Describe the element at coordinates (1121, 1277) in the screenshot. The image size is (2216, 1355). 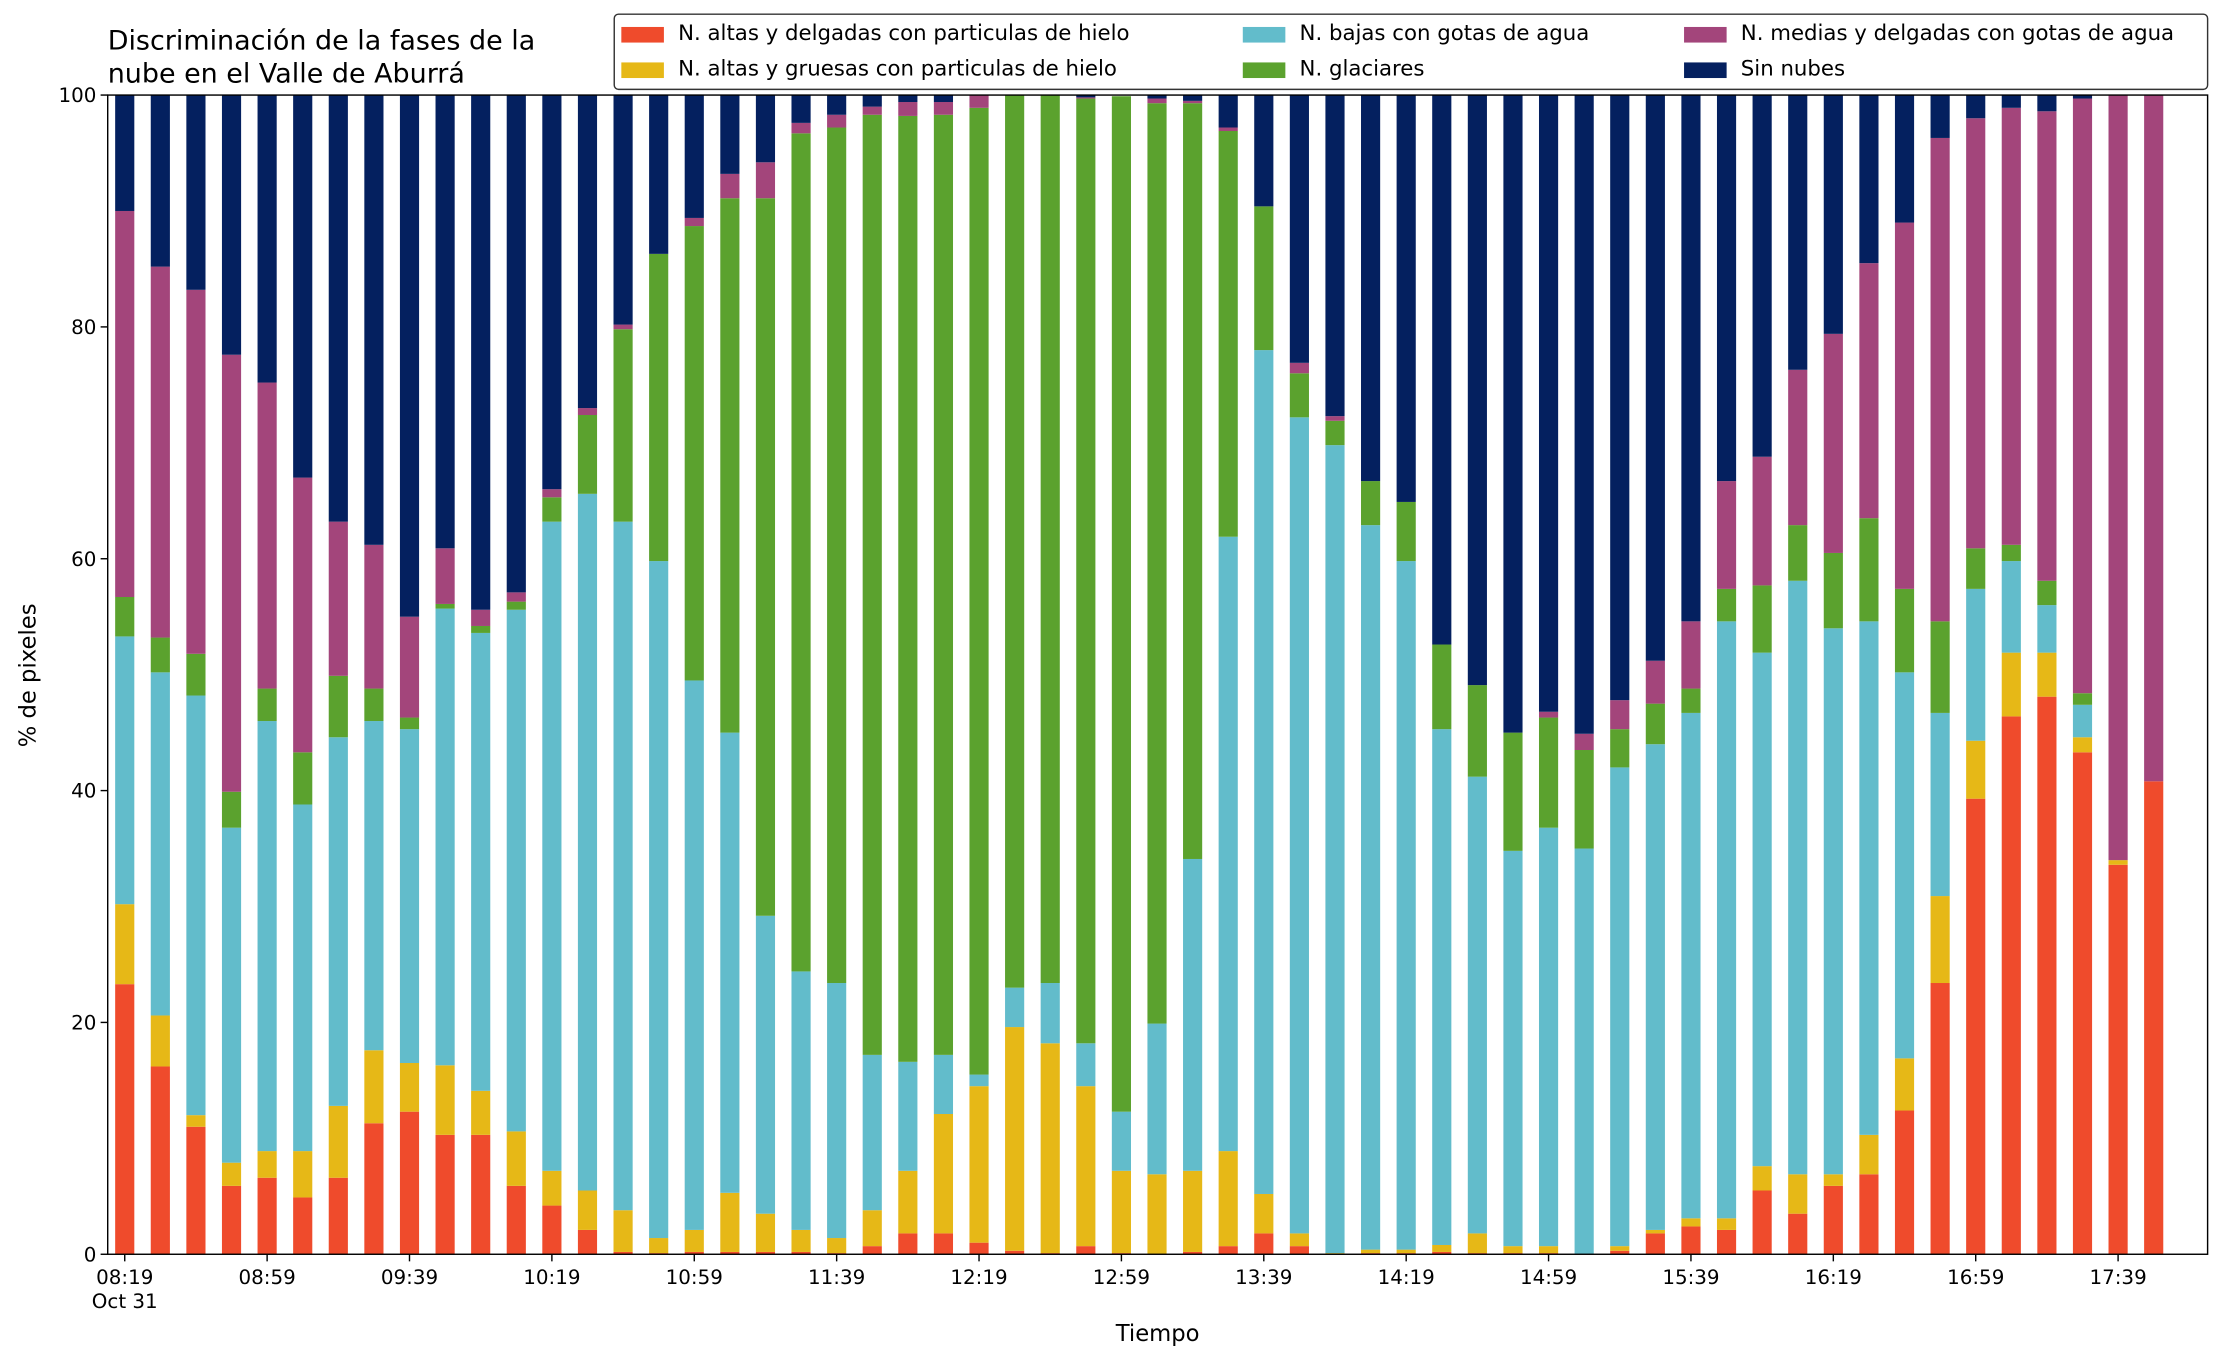
I see `x-tick-label: 12:59` at that location.